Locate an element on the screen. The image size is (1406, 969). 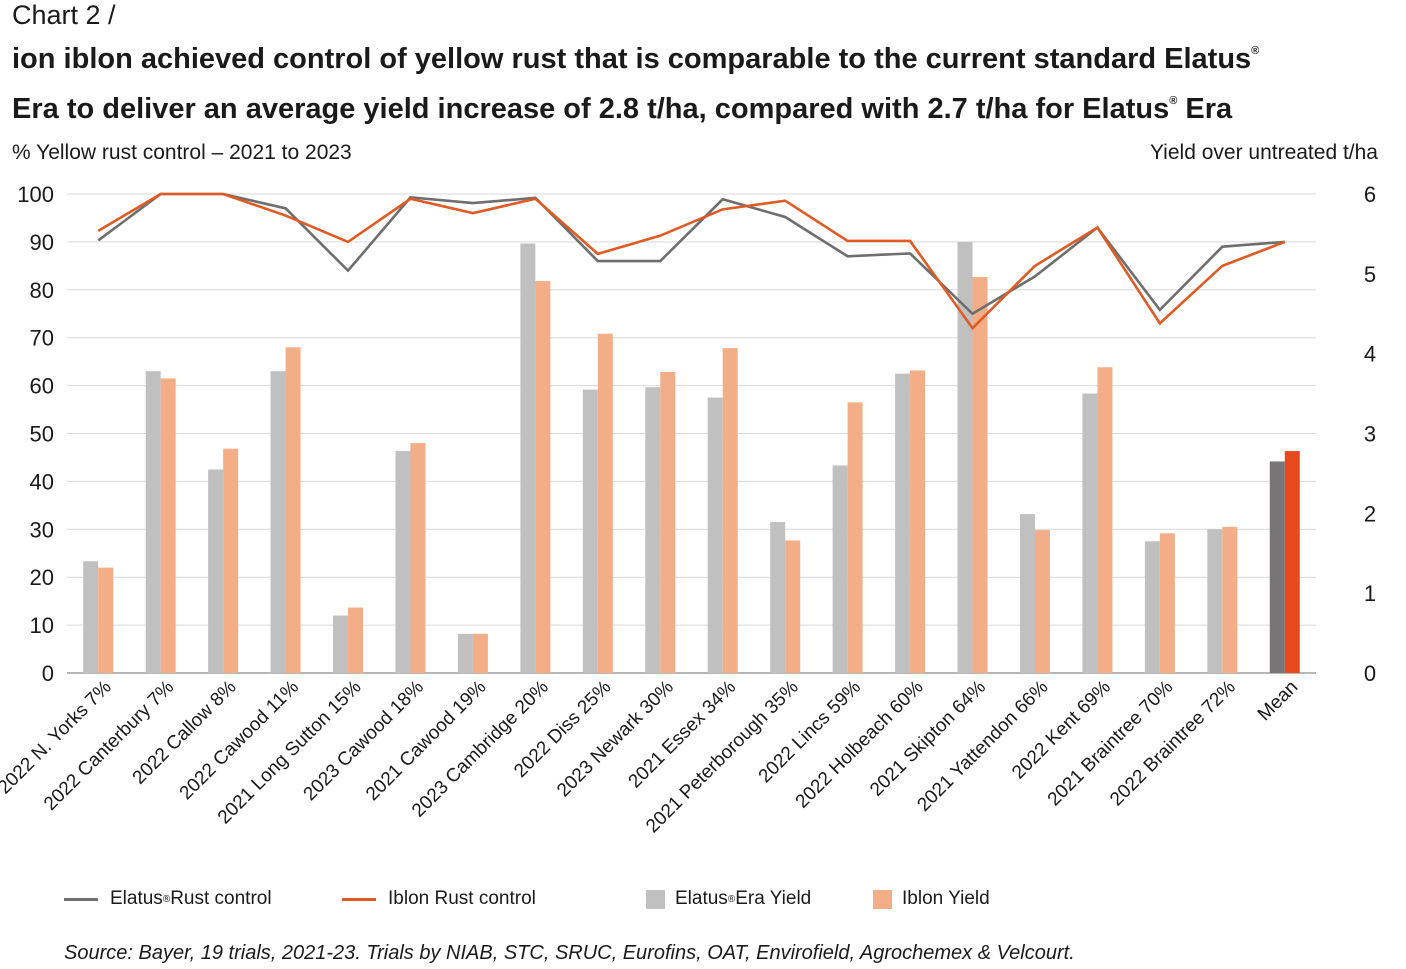
right-tick-label: 3 is located at coordinates (1370, 434).